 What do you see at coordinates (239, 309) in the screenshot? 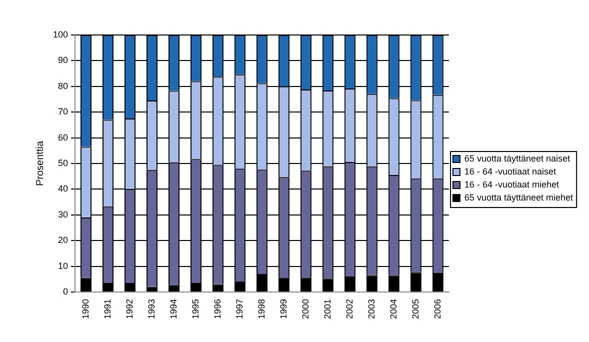
I see `x-tick-label: 1997` at bounding box center [239, 309].